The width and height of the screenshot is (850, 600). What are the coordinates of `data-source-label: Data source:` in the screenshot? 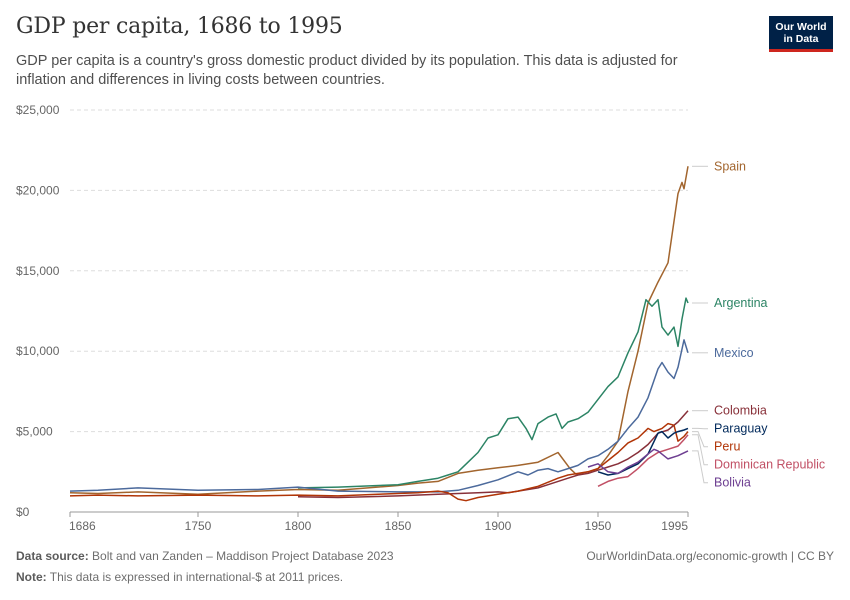 It's located at (52, 556).